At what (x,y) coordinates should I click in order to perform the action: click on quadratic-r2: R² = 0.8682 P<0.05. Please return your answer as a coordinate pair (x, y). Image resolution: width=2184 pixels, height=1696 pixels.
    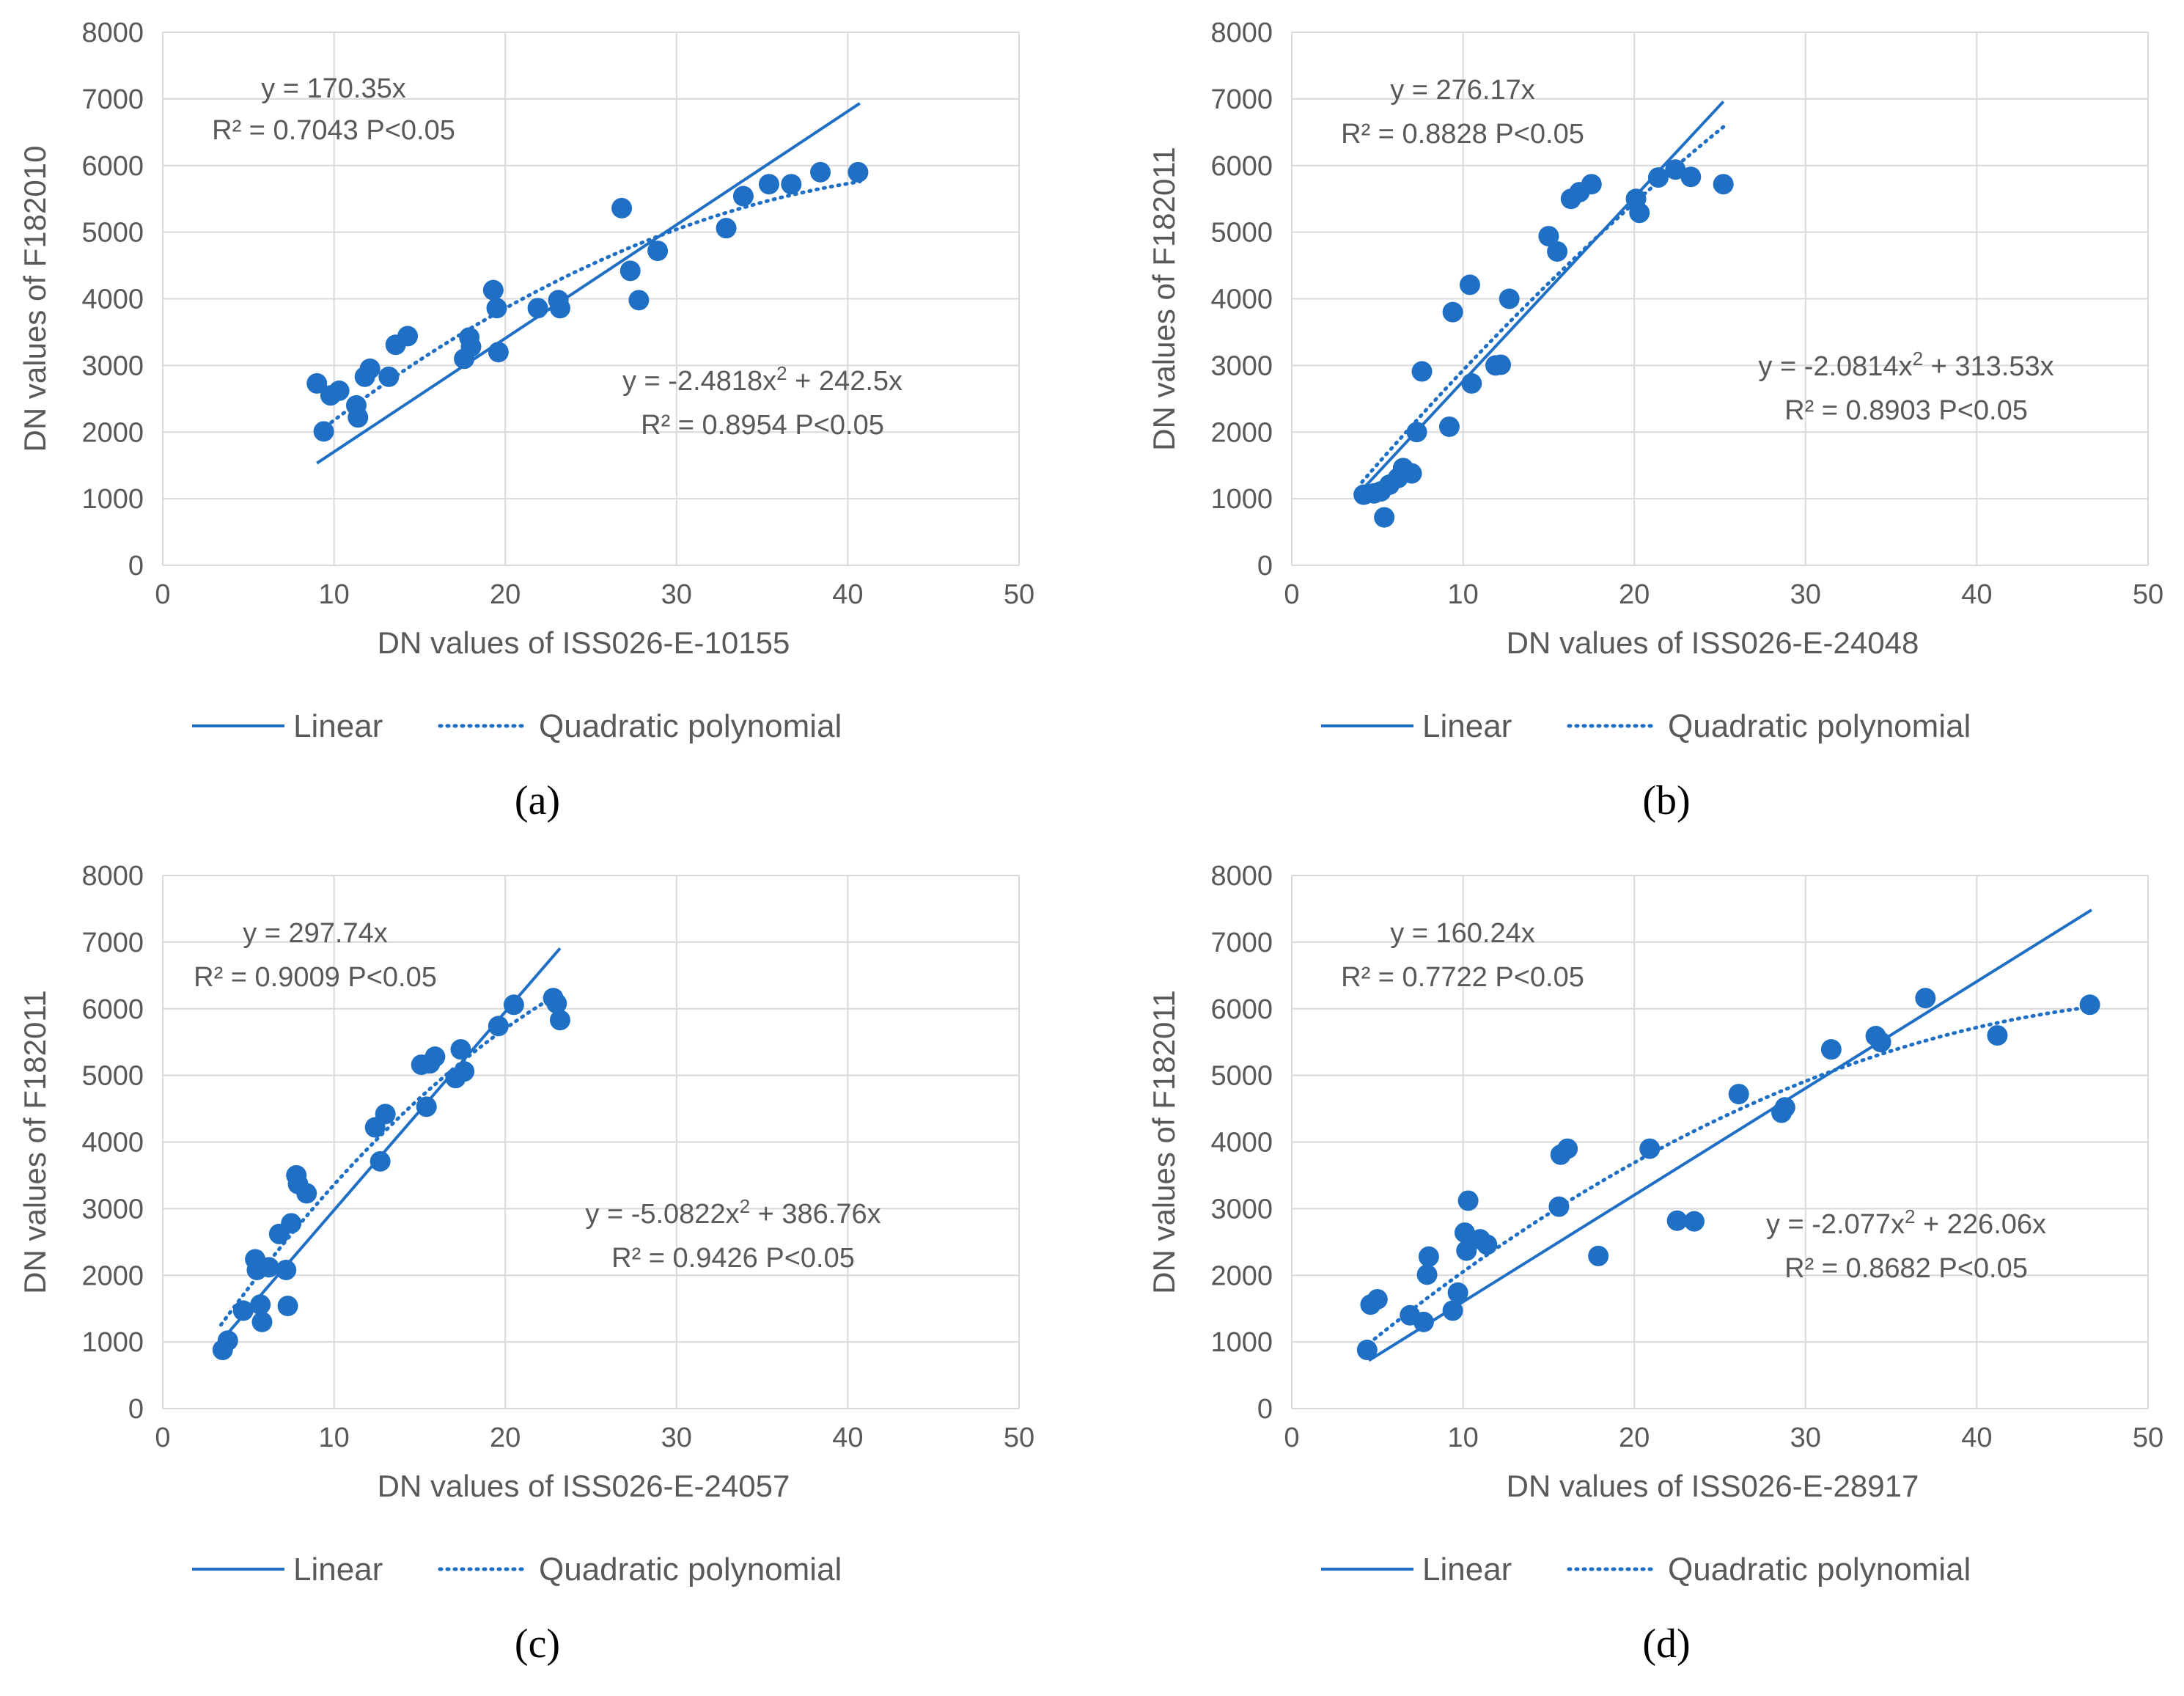
    Looking at the image, I should click on (1906, 1268).